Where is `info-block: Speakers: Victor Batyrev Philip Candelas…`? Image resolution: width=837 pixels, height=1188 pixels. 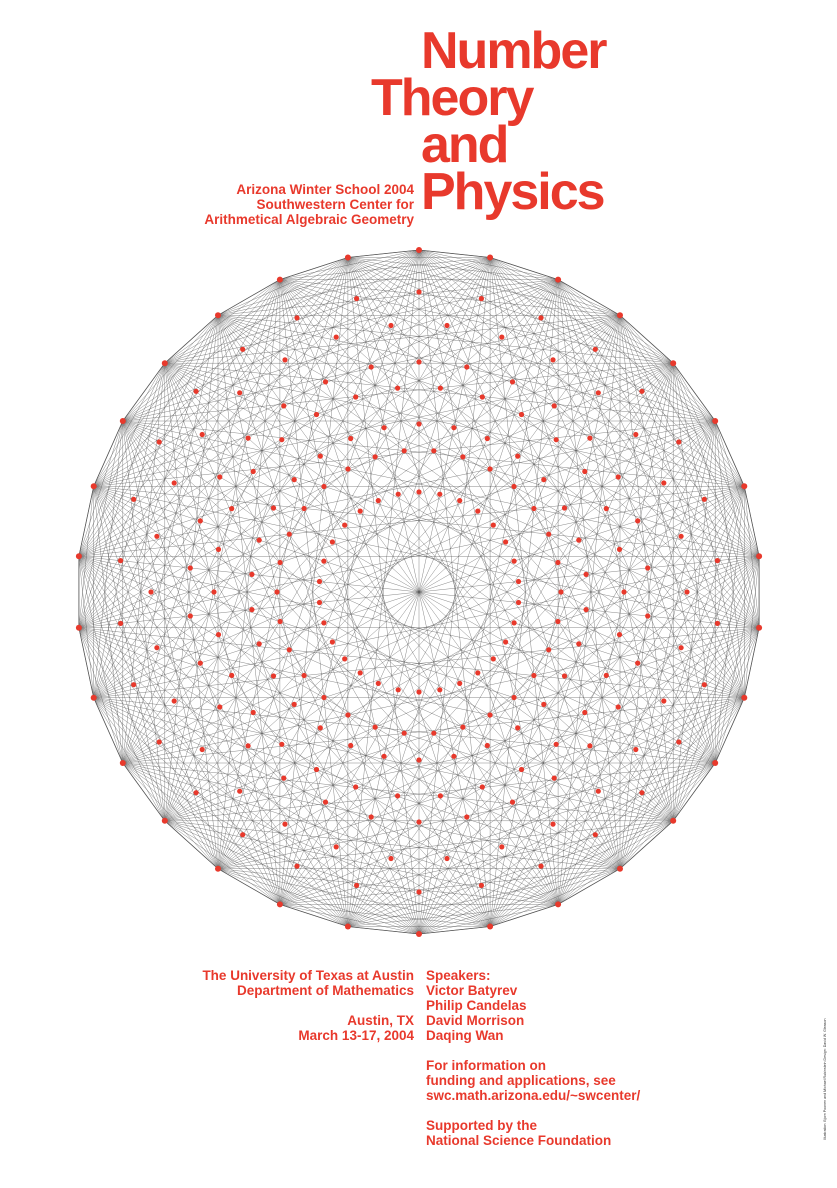
info-block: Speakers: Victor Batyrev Philip Candelas… is located at coordinates (533, 1058).